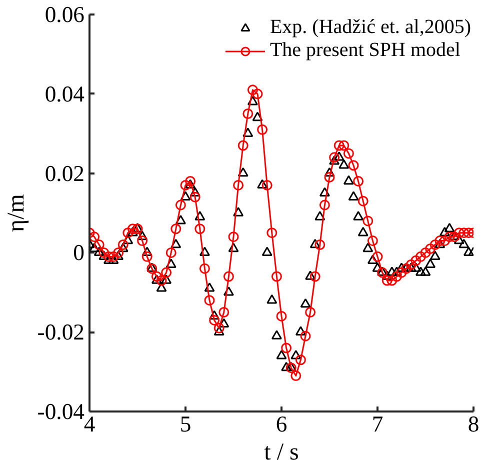 The image size is (495, 468). I want to click on y-tick-label: 0.04, so click(64, 93).